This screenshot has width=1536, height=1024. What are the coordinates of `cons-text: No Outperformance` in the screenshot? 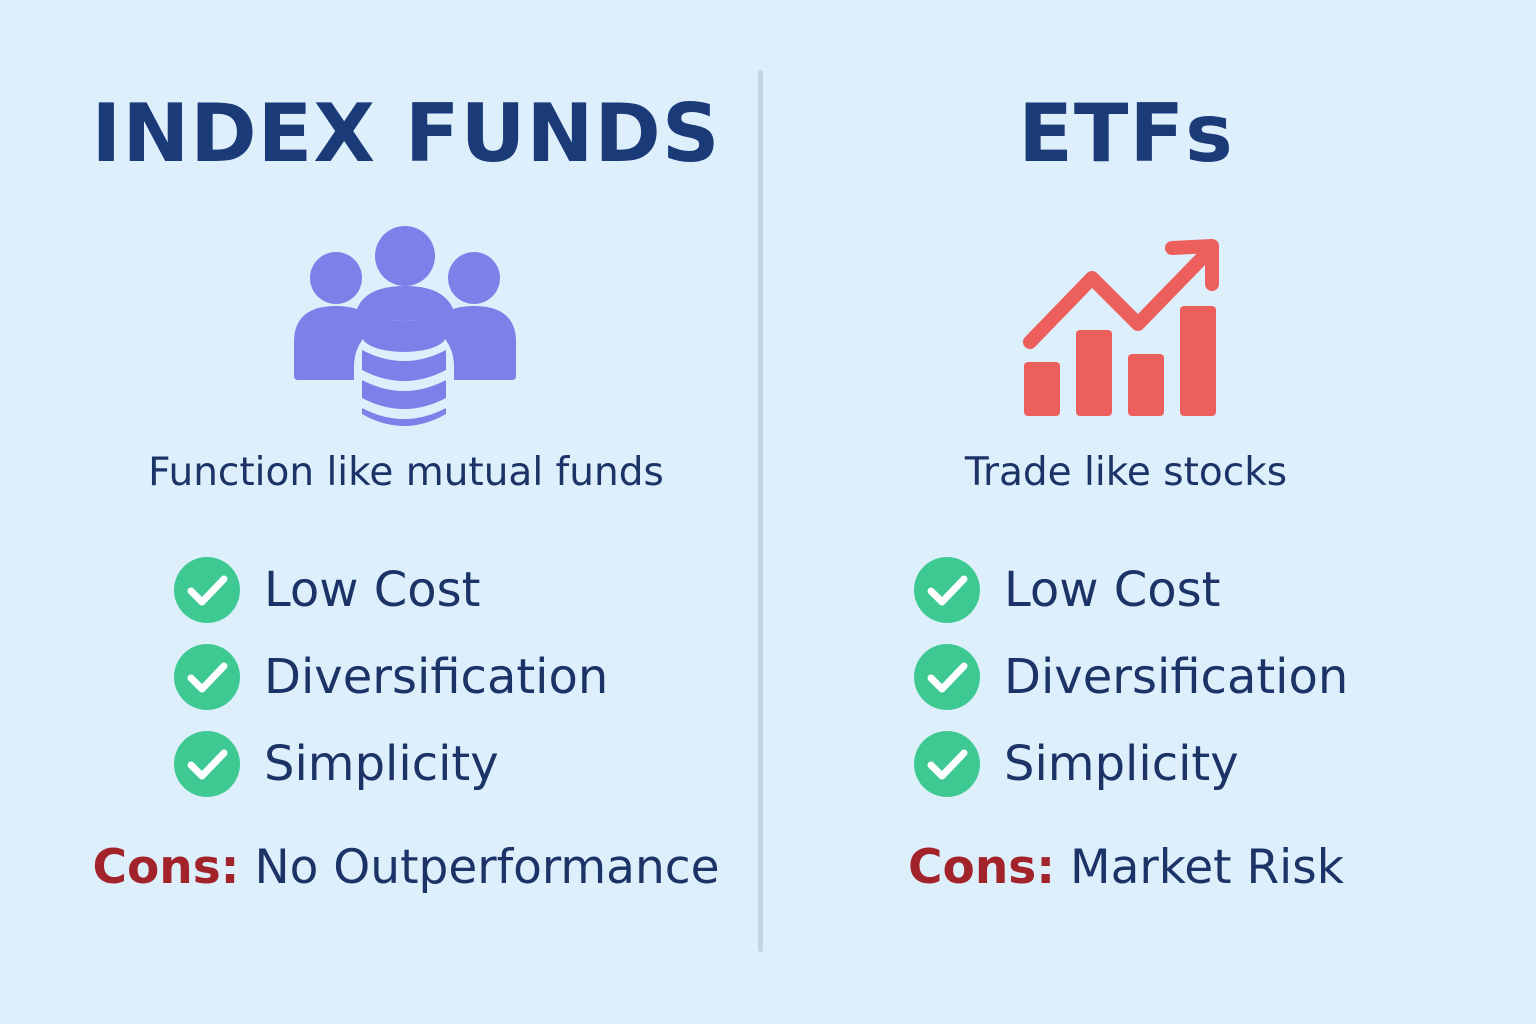 It's located at (487, 867).